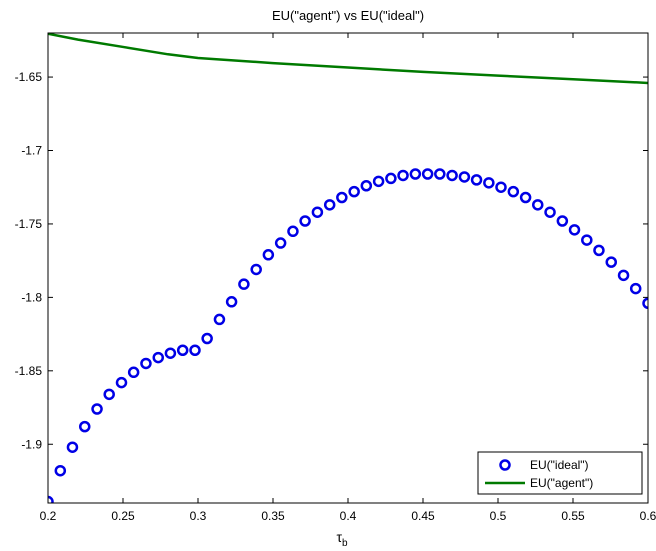 The height and width of the screenshot is (551, 656). I want to click on x-tick-label: 0.5, so click(498, 516).